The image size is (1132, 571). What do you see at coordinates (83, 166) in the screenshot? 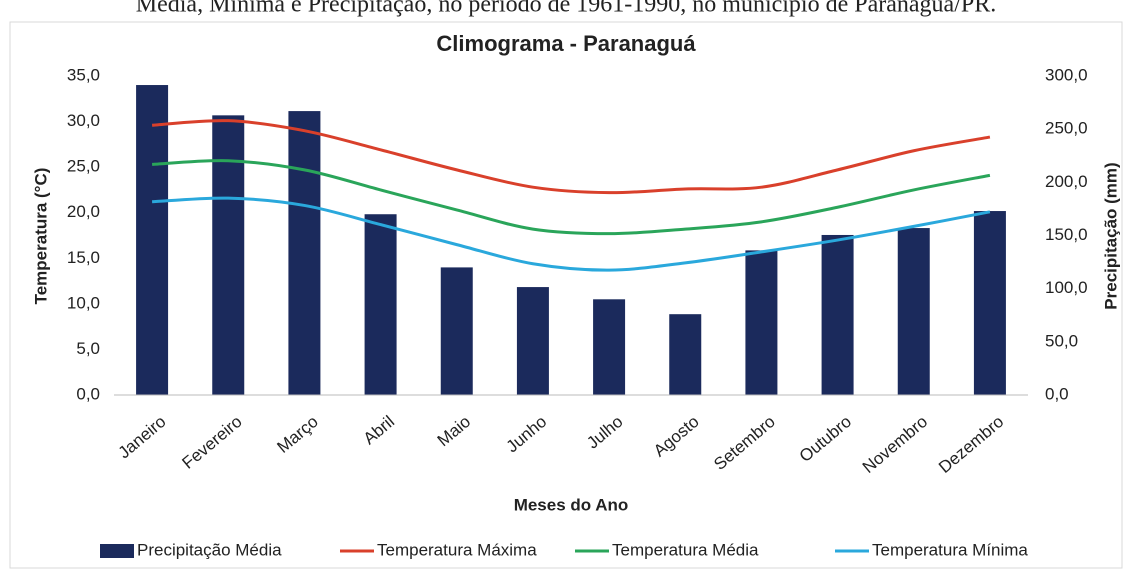
I see `y-tick-label: 25,0` at bounding box center [83, 166].